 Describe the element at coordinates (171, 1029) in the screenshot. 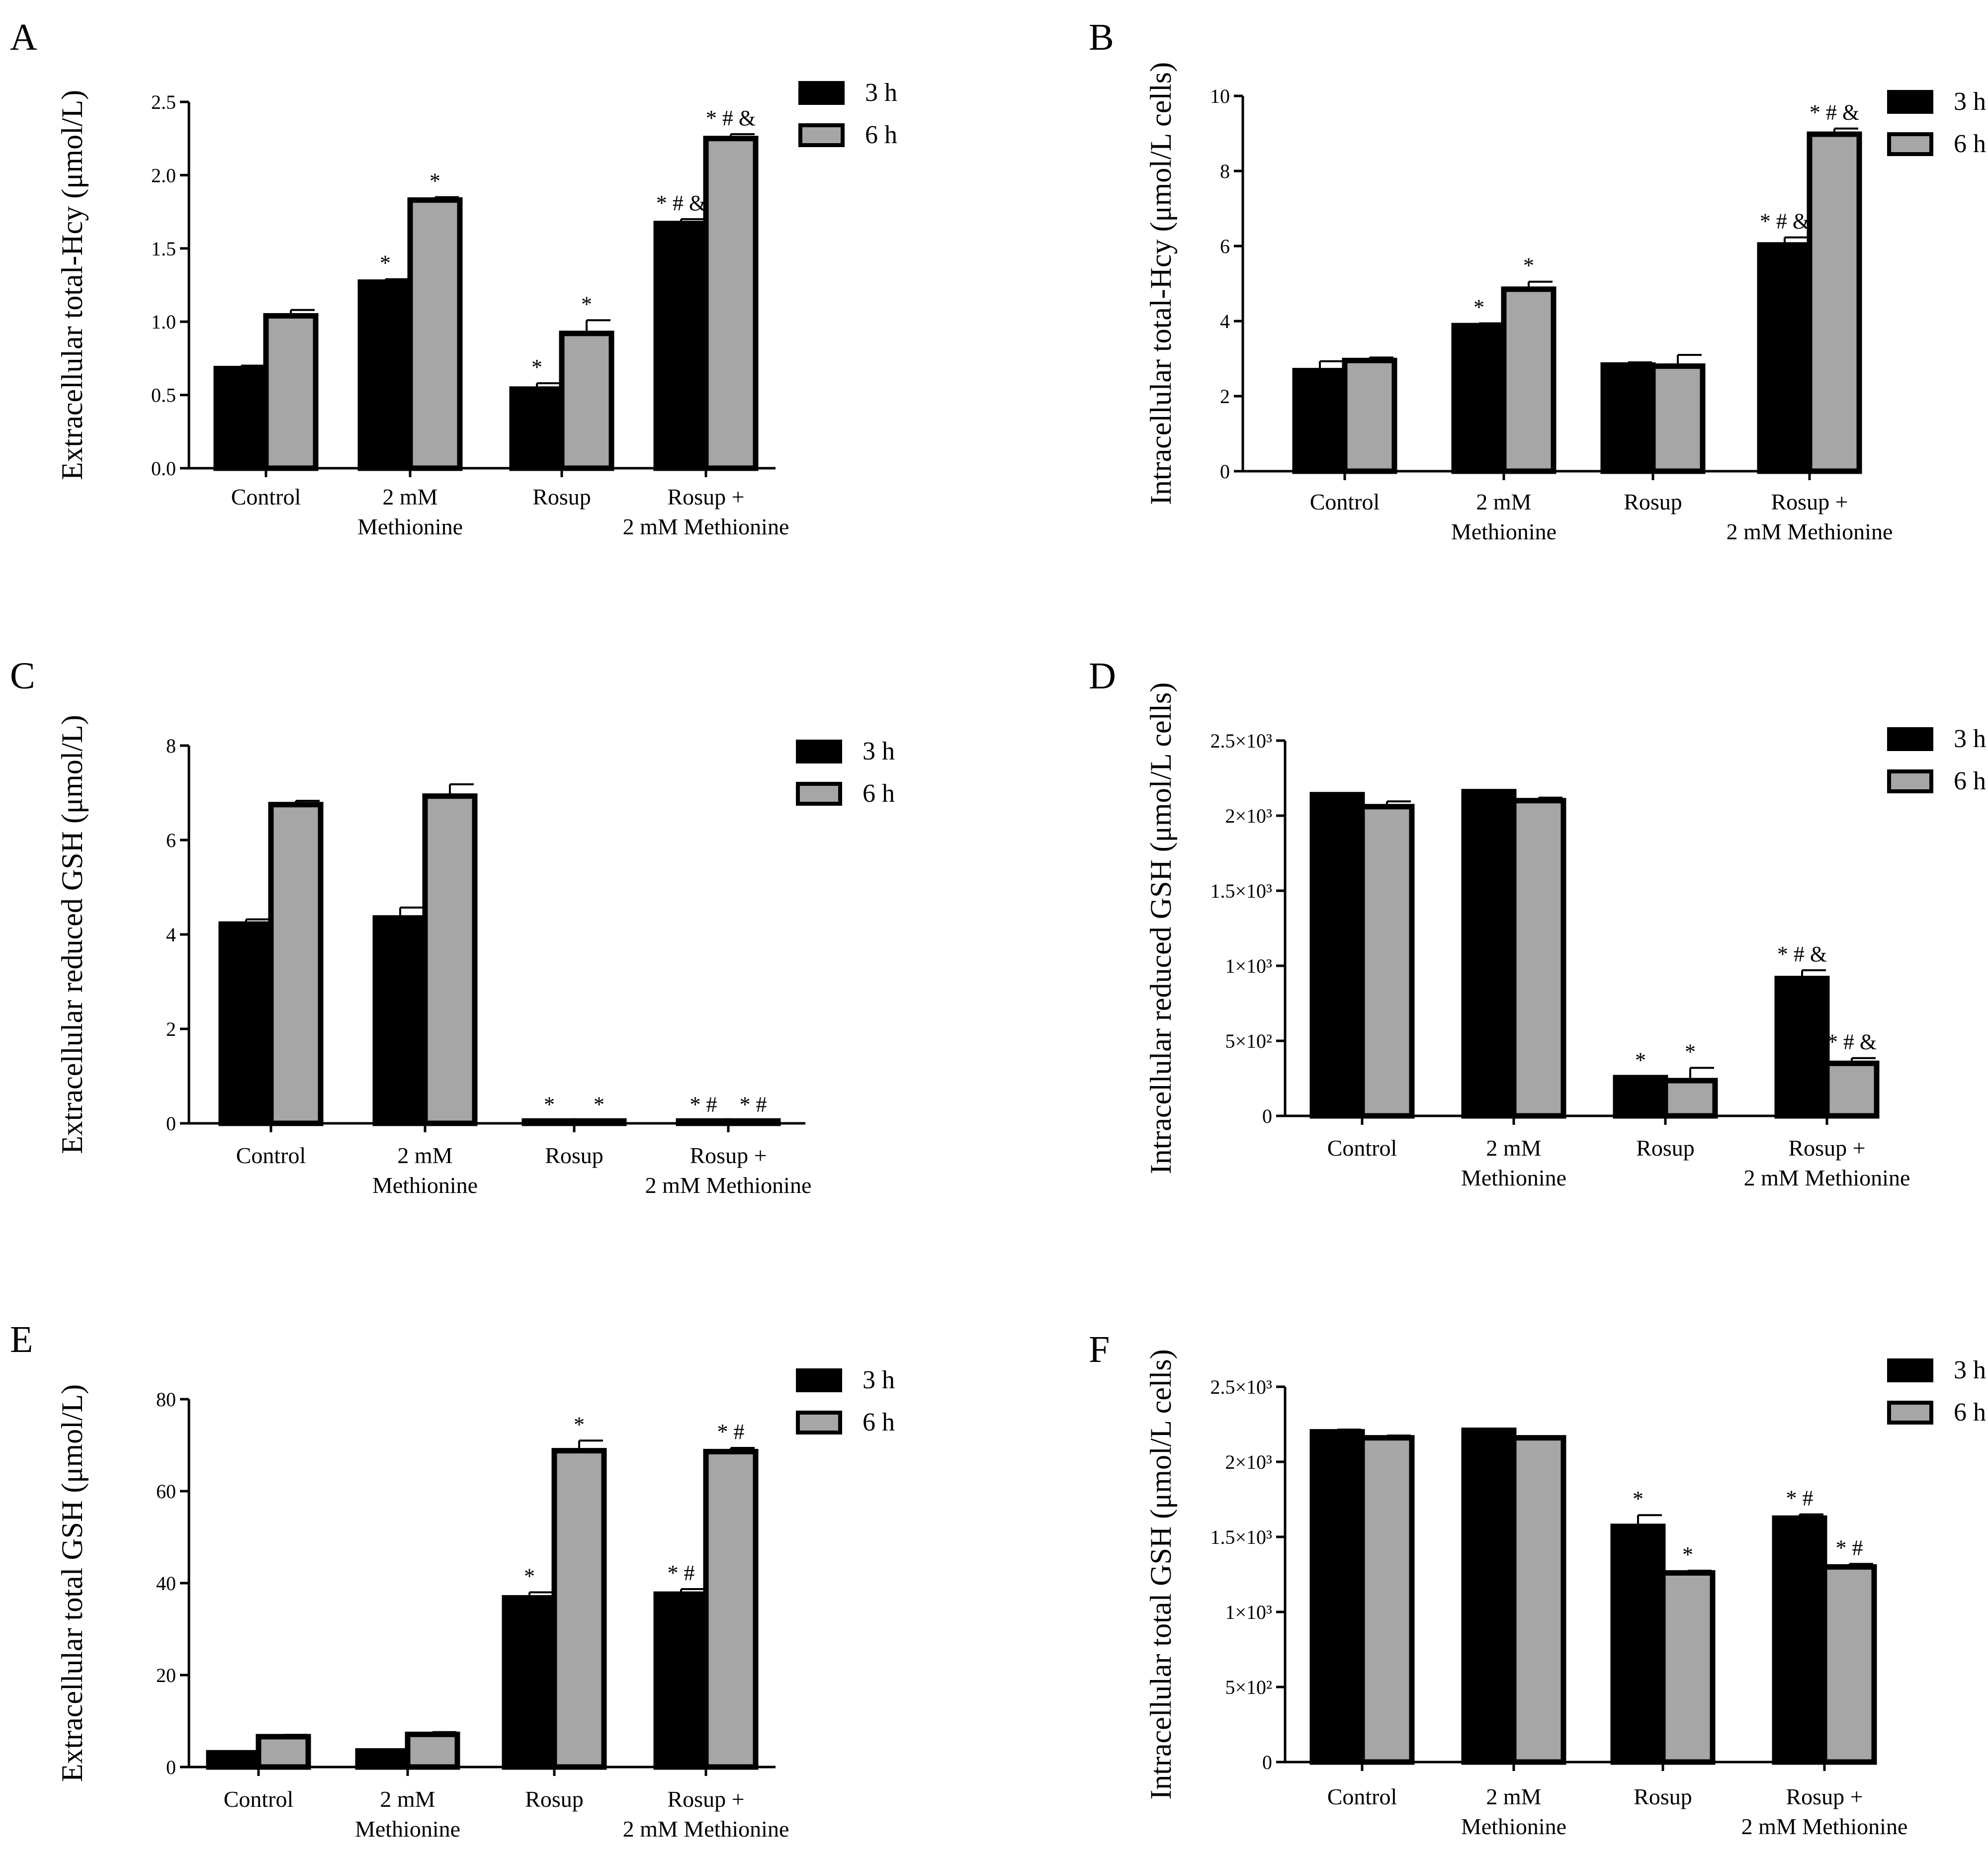

I see `y-tick-label: 2` at that location.